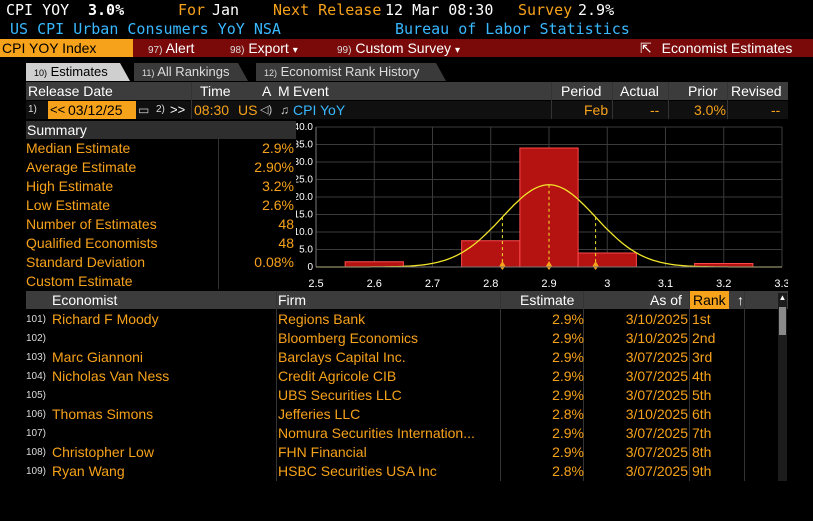 Image resolution: width=813 pixels, height=521 pixels. What do you see at coordinates (284, 110) in the screenshot?
I see `bell-icon: ♫` at bounding box center [284, 110].